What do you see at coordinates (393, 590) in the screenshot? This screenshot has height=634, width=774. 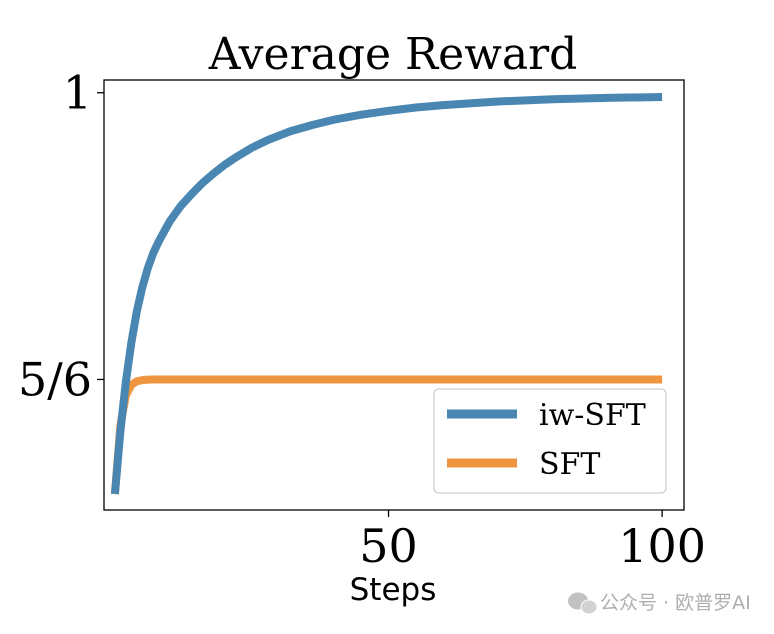 I see `x-axis-label: Steps` at bounding box center [393, 590].